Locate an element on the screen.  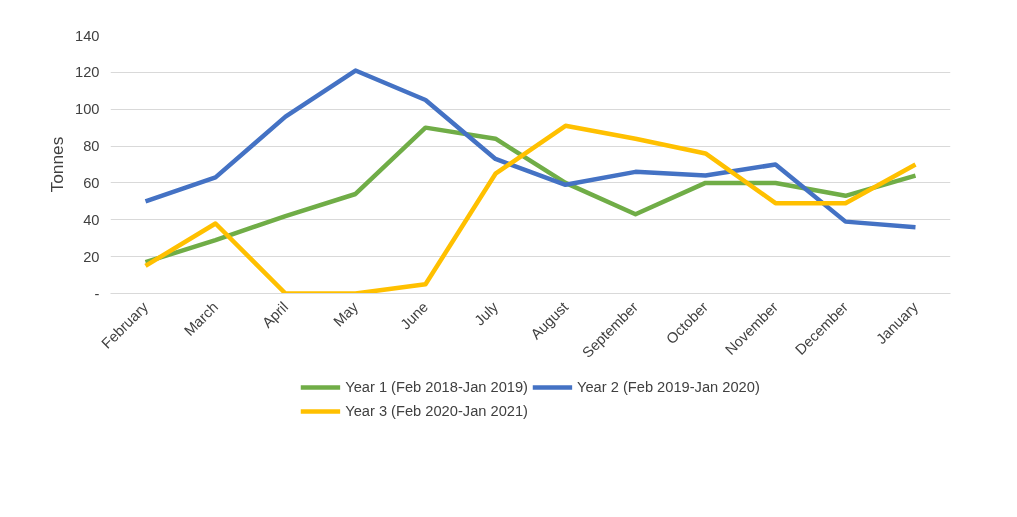
y-tick-label: 20 is located at coordinates (91, 256).